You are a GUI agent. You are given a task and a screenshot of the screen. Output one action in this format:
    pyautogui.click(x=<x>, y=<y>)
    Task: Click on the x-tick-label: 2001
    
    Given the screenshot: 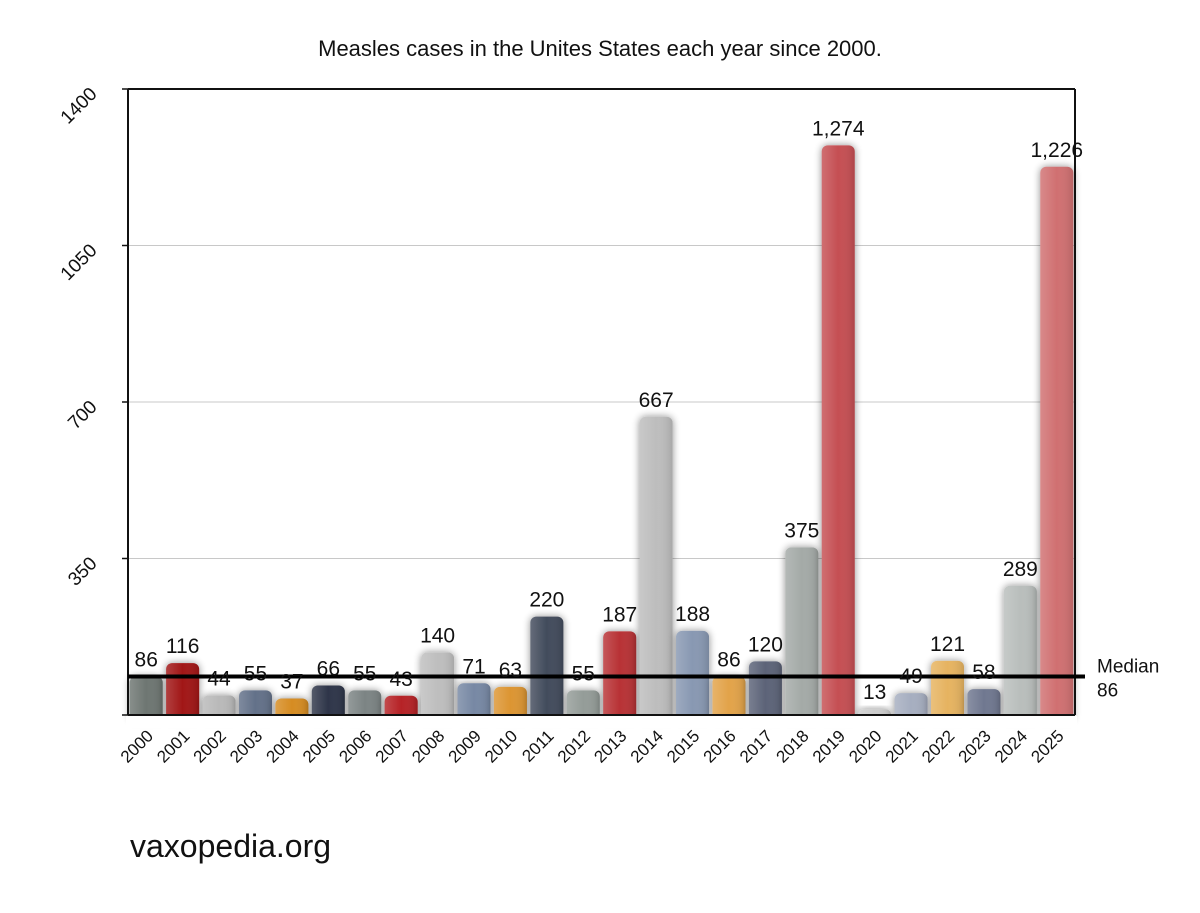 What is the action you would take?
    pyautogui.click(x=173, y=746)
    